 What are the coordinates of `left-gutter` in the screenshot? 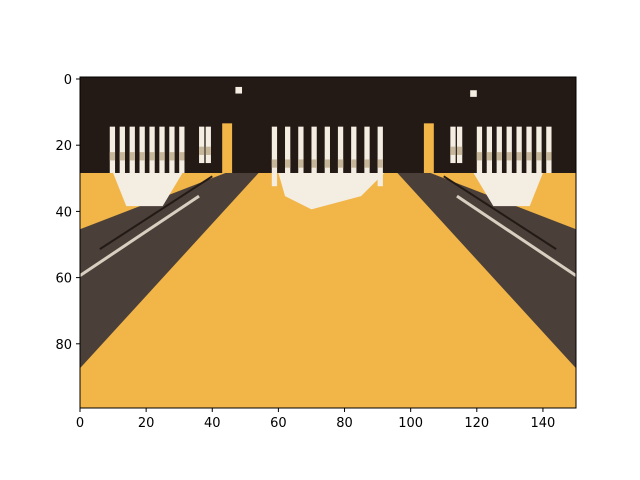 It's located at (169, 270).